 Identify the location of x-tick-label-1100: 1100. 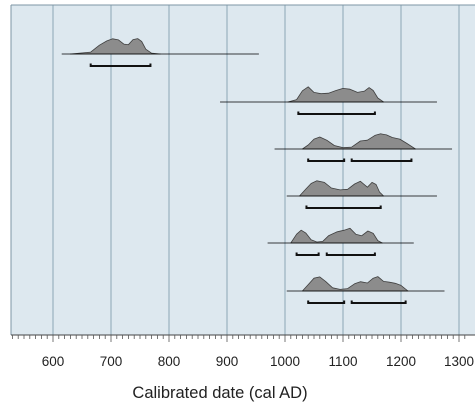
(342, 361).